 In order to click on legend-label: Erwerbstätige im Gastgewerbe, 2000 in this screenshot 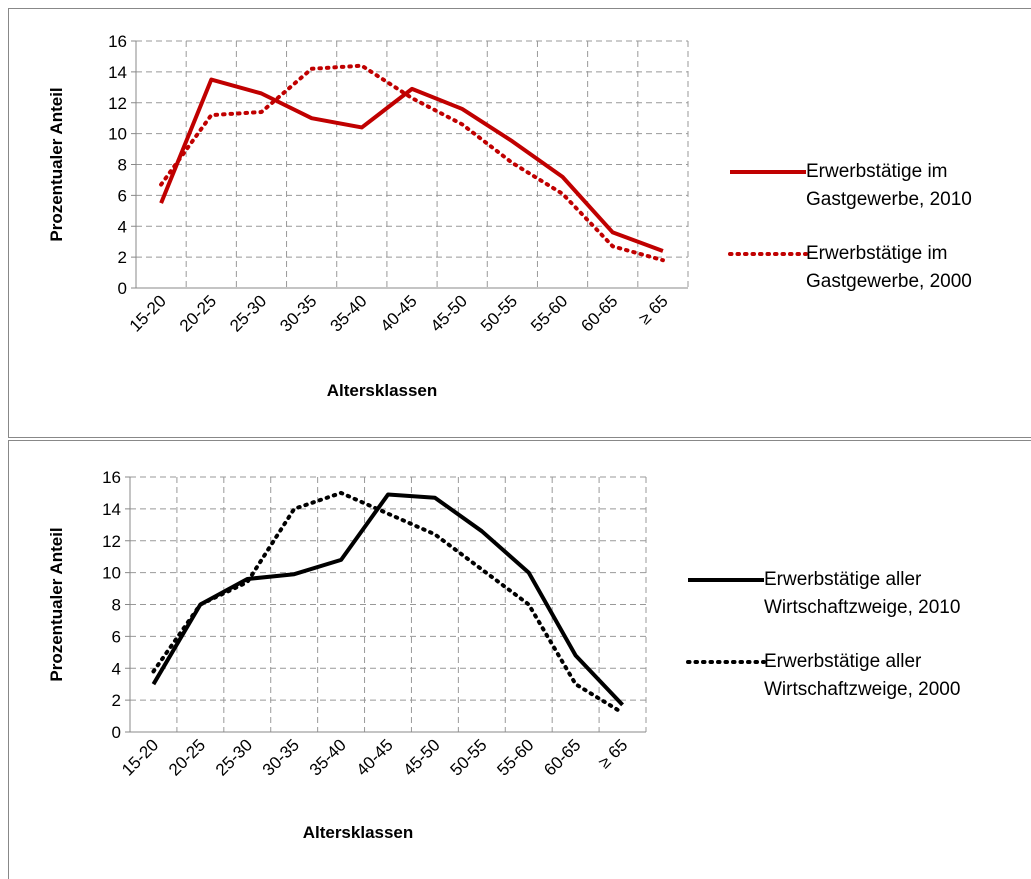, I will do `click(889, 267)`.